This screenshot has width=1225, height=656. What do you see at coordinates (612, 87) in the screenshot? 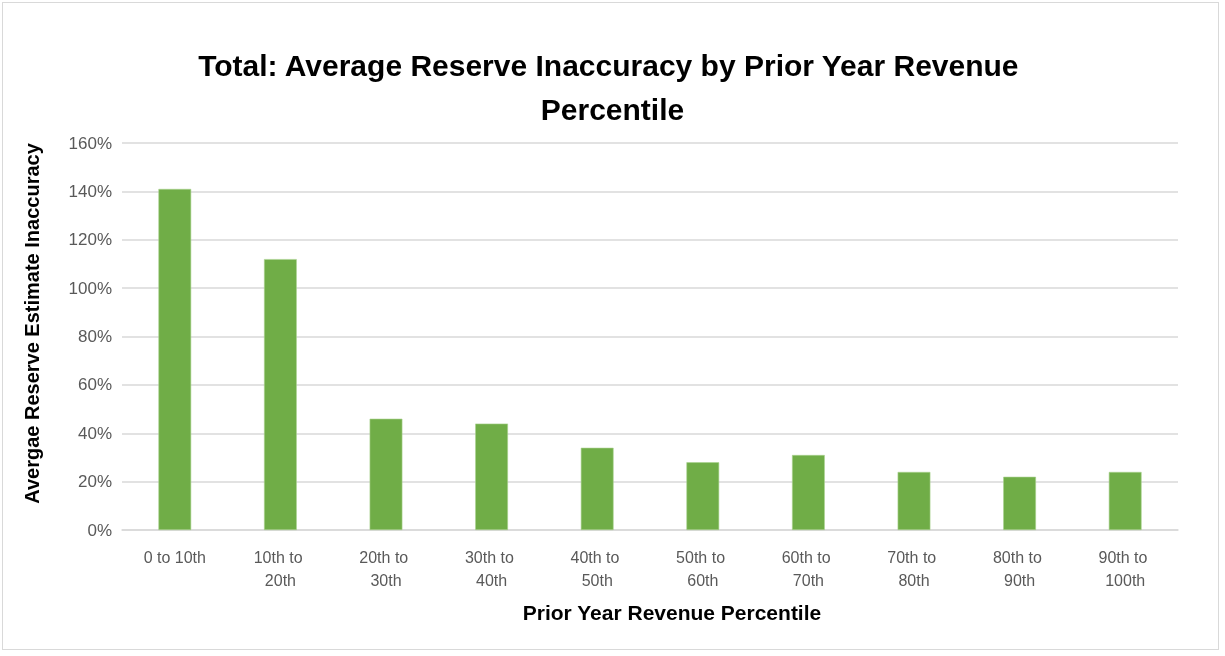
I see `chart-title: Total: Average Reserve Inaccuracy by Prior Year Revenue Percentile` at bounding box center [612, 87].